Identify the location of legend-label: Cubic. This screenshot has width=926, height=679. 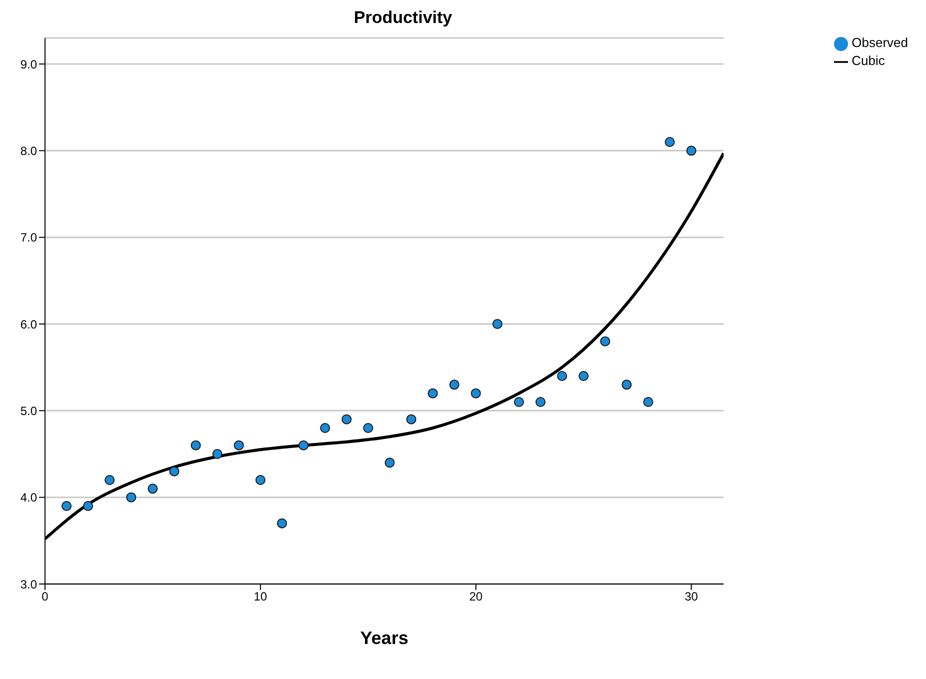
(868, 60).